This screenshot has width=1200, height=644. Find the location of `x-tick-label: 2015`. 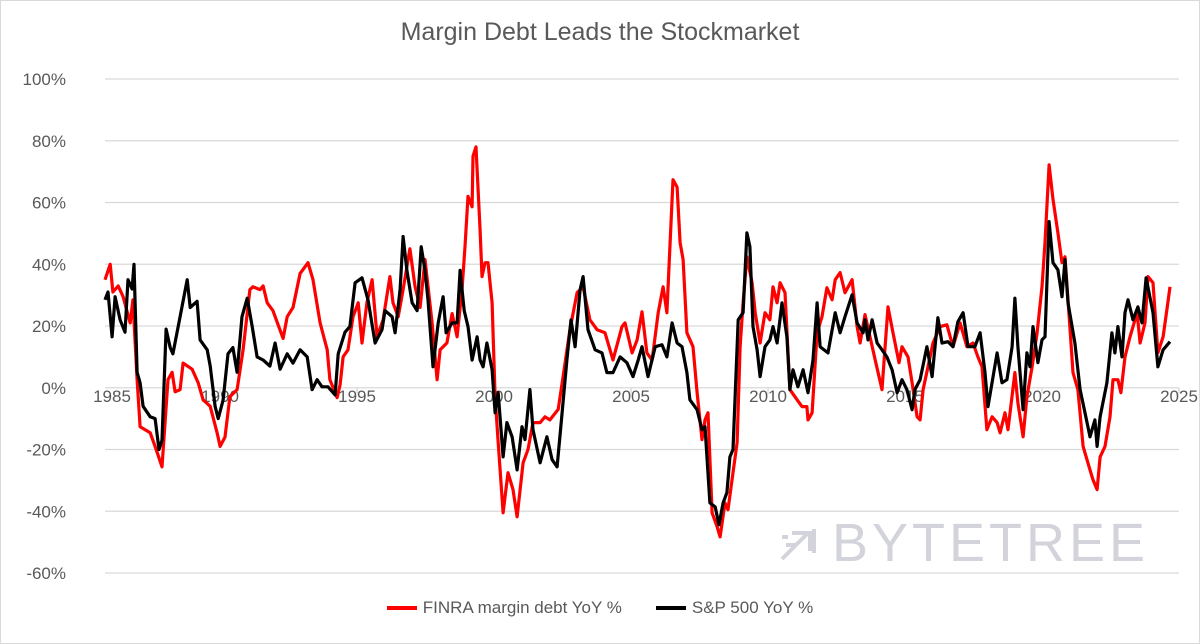

x-tick-label: 2015 is located at coordinates (905, 396).